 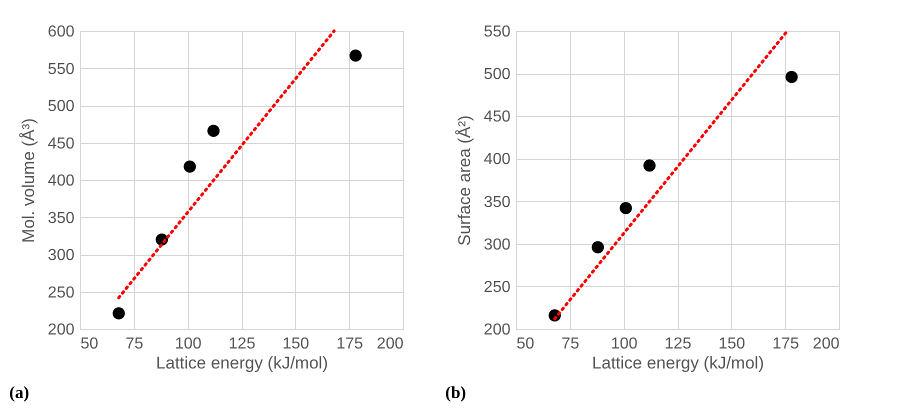 I want to click on text: (a), so click(x=19, y=392).